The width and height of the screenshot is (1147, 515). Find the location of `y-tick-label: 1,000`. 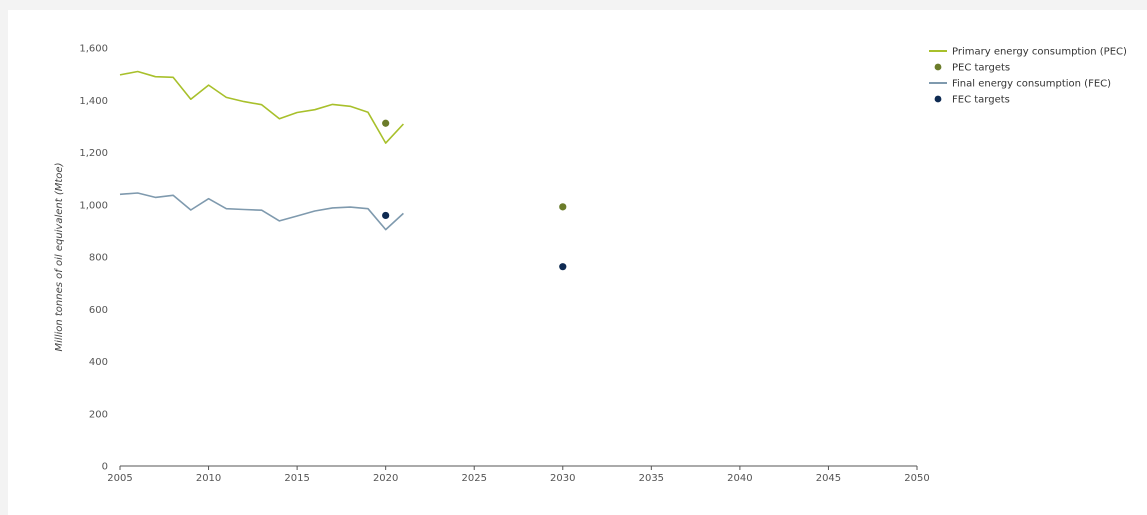

y-tick-label: 1,000 is located at coordinates (93, 205).